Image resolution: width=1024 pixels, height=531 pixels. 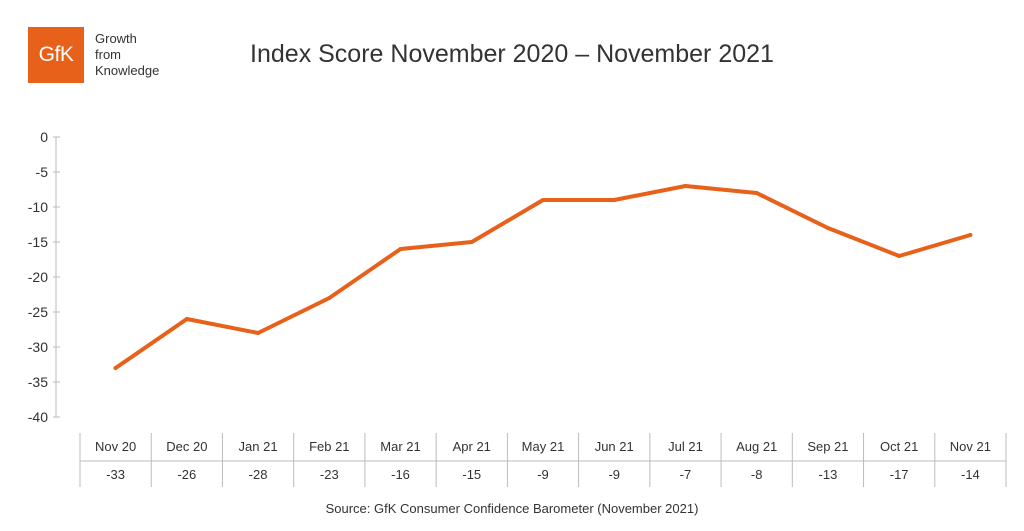 I want to click on x-tick-label: Feb 21, so click(x=329, y=446).